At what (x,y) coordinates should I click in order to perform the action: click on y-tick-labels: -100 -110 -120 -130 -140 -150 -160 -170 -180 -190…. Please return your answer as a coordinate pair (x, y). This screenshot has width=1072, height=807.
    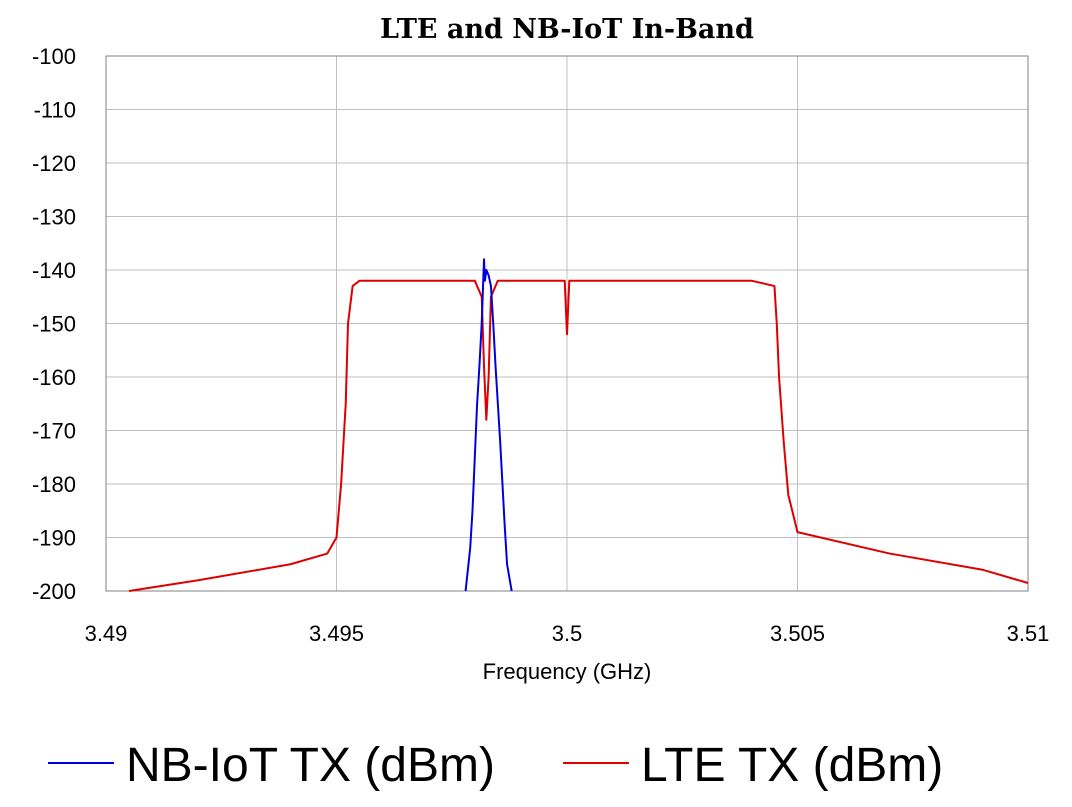
    Looking at the image, I should click on (54, 324).